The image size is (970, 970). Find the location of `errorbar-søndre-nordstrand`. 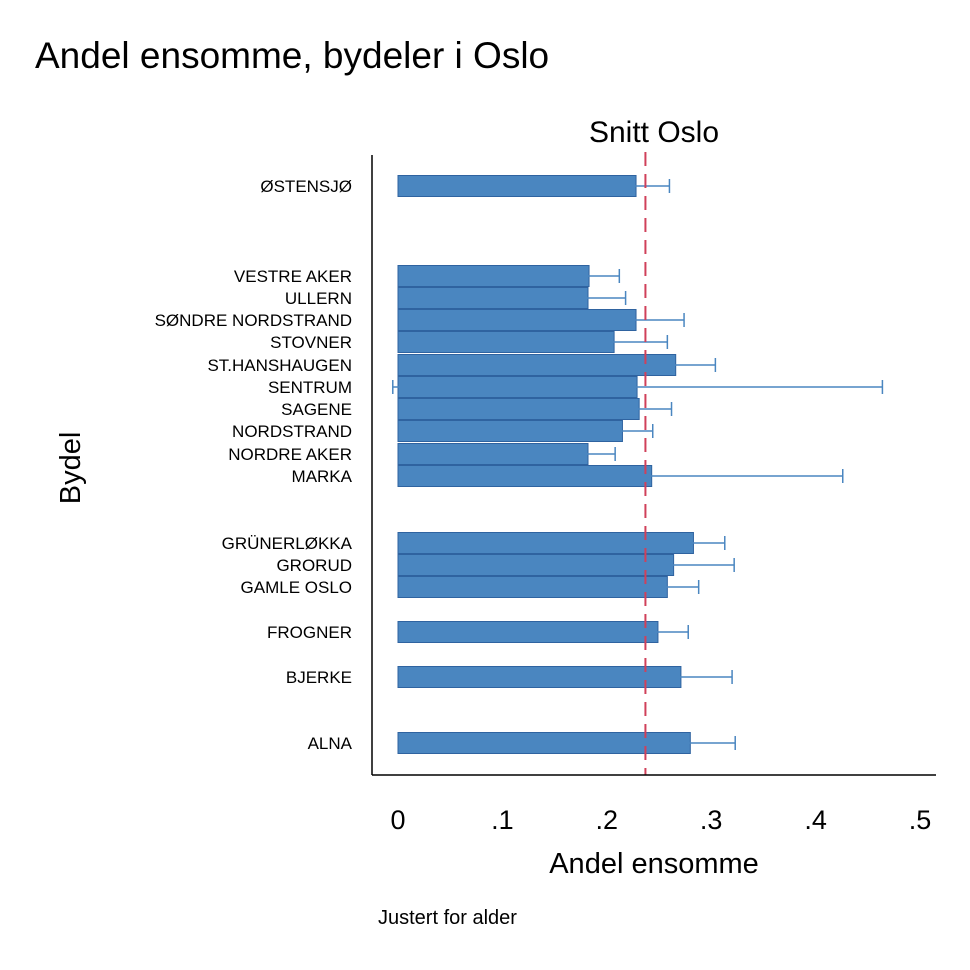

errorbar-søndre-nordstrand is located at coordinates (635, 320).